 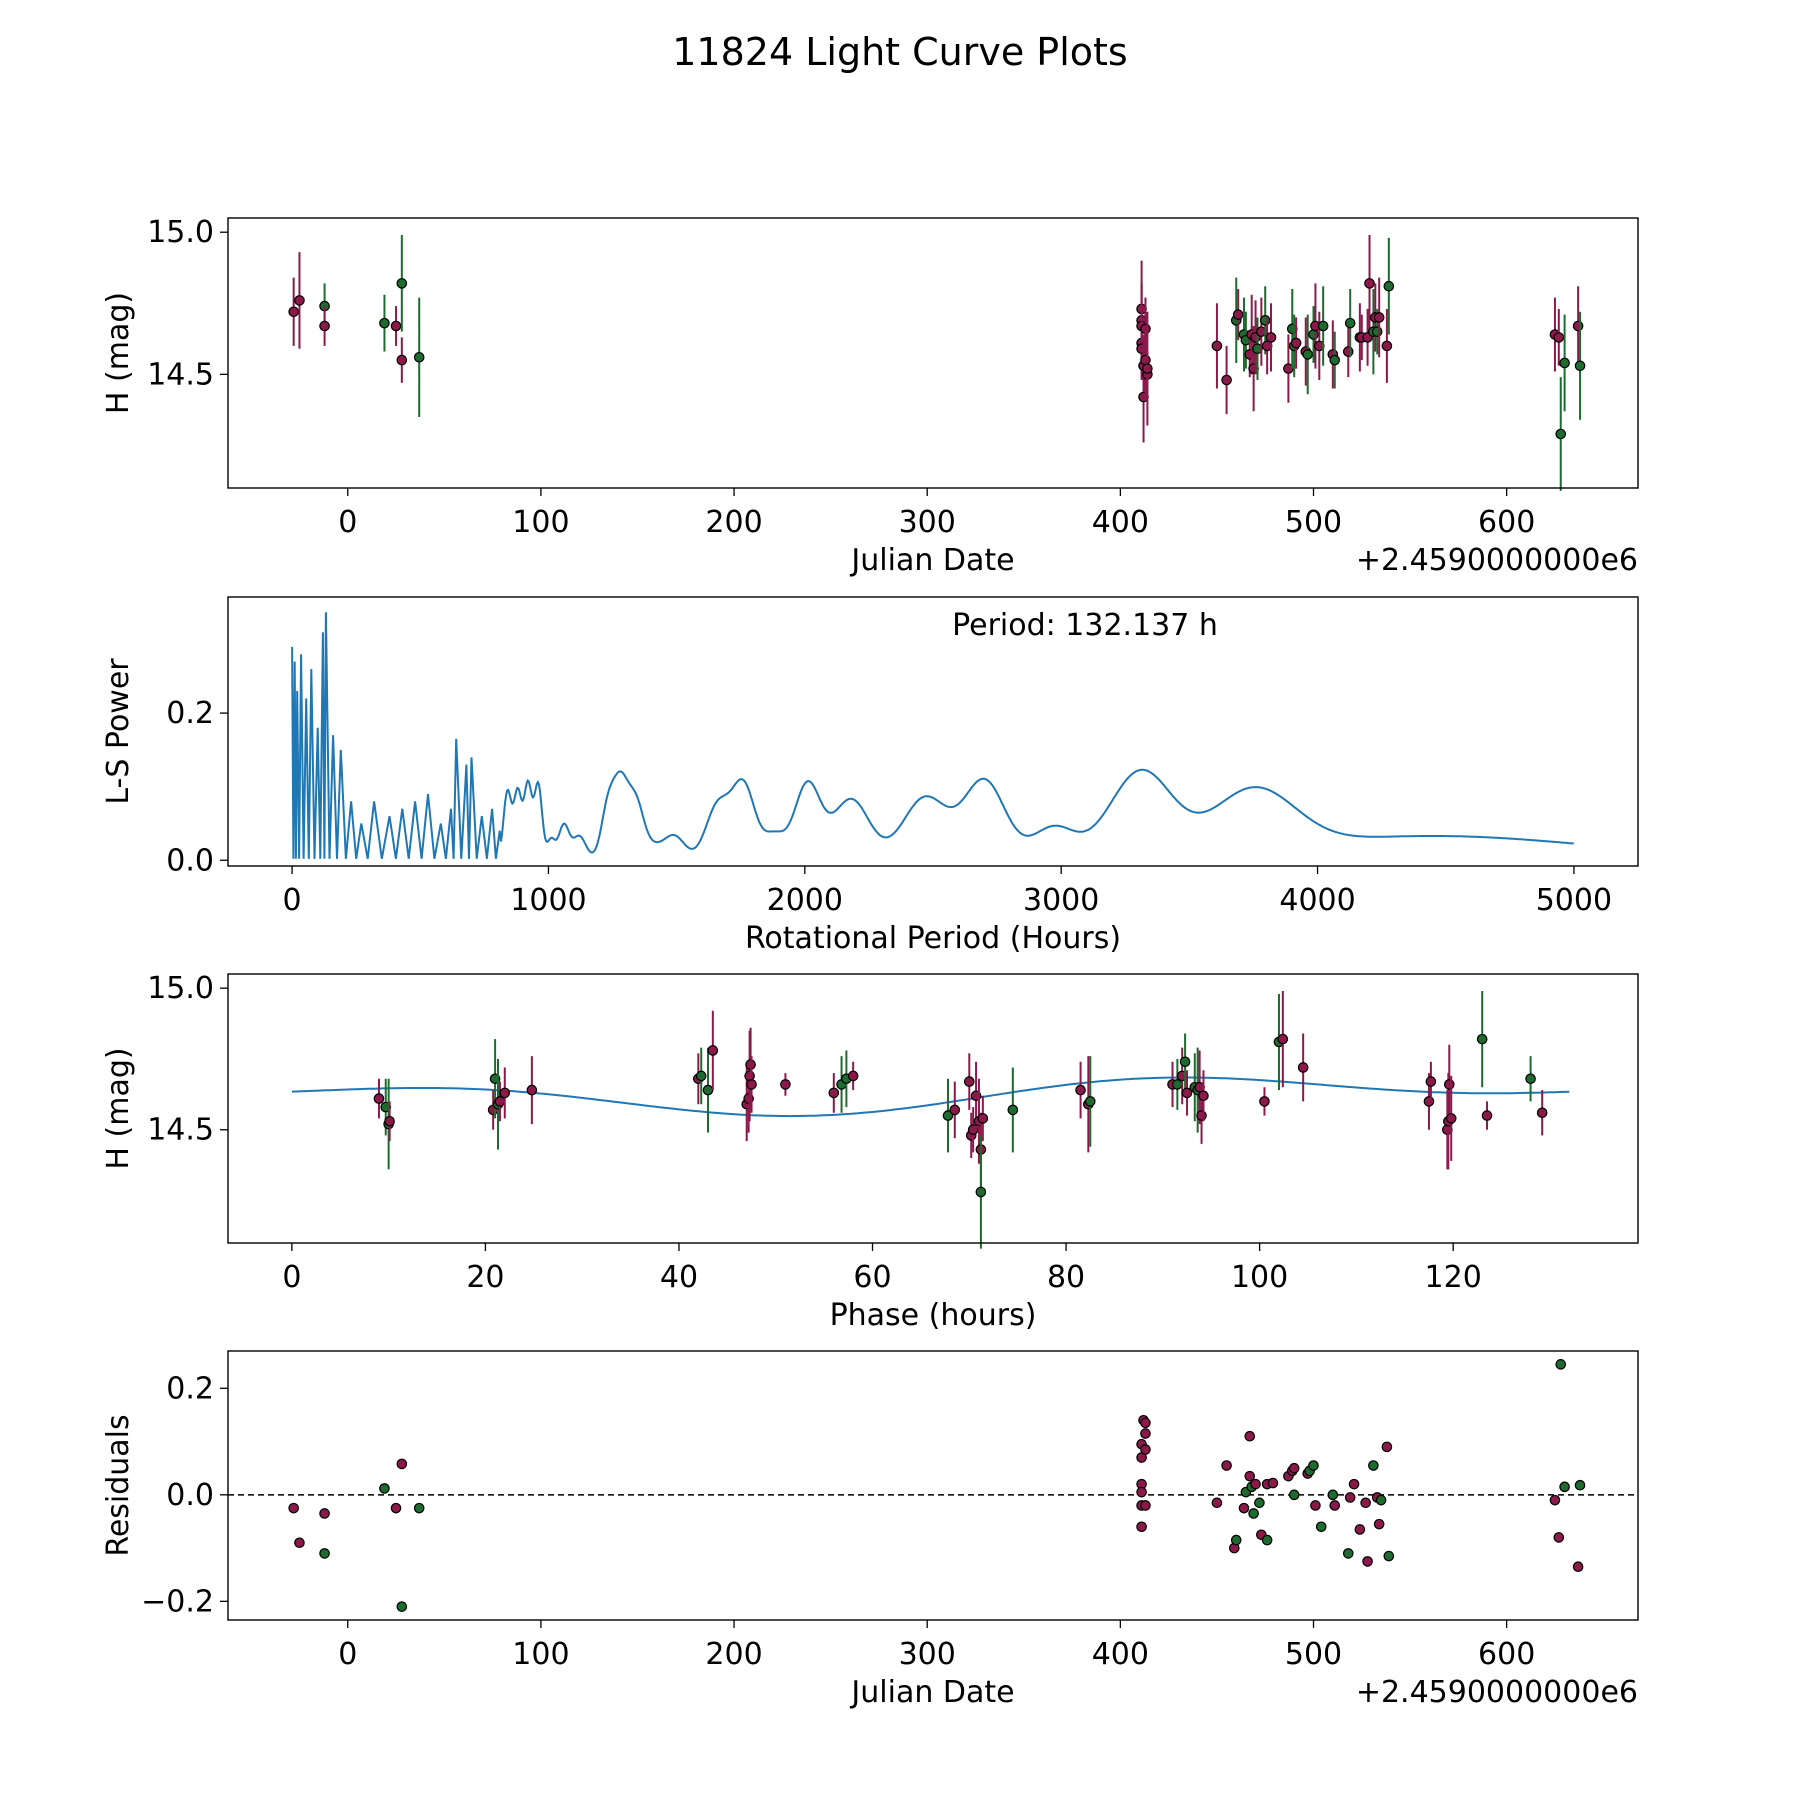 I want to click on y-tick-label: 15.0, so click(x=180, y=232).